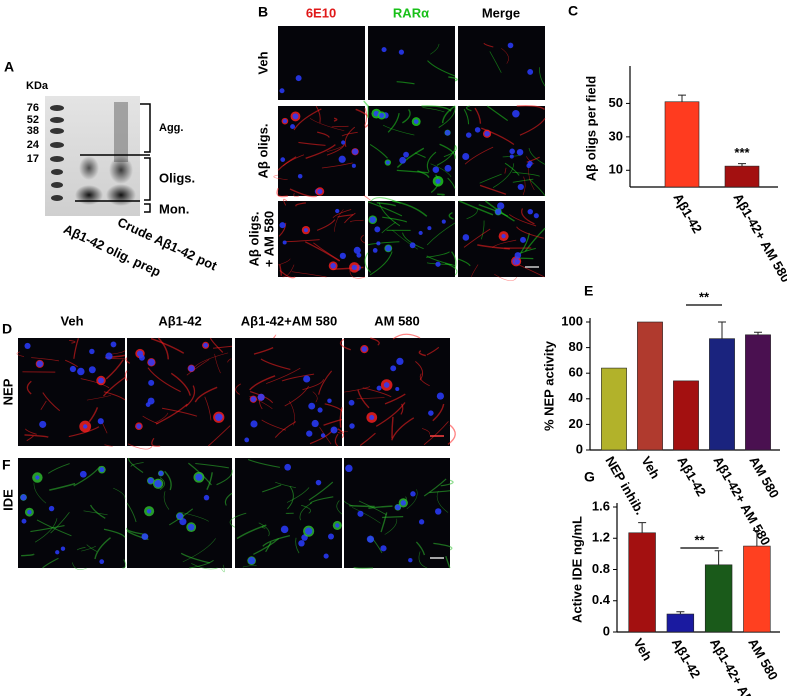 The image size is (787, 696). Describe the element at coordinates (687, 213) in the screenshot. I see `x-tick-label: Aβ1-42` at that location.